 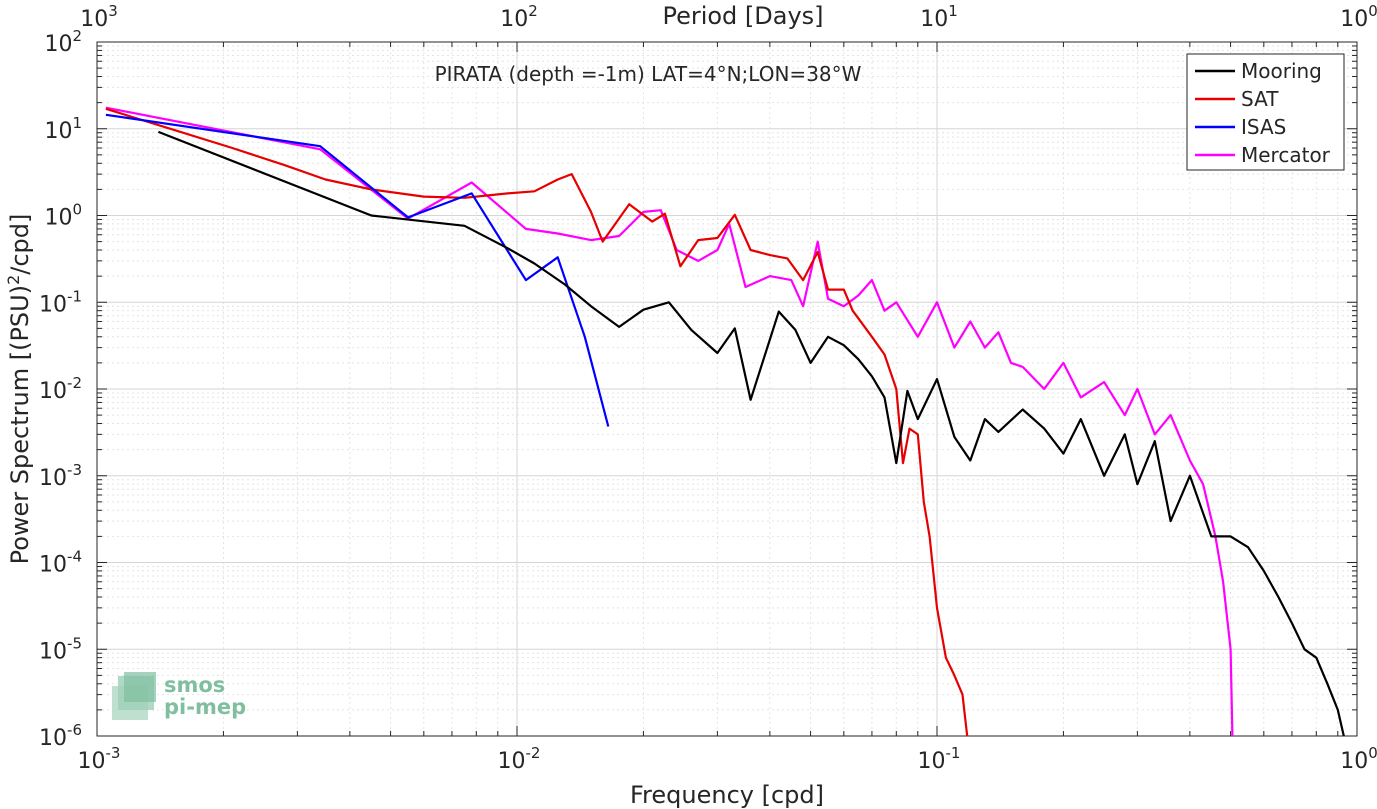 I want to click on top-tick-label: 10¹, so click(x=939, y=17).